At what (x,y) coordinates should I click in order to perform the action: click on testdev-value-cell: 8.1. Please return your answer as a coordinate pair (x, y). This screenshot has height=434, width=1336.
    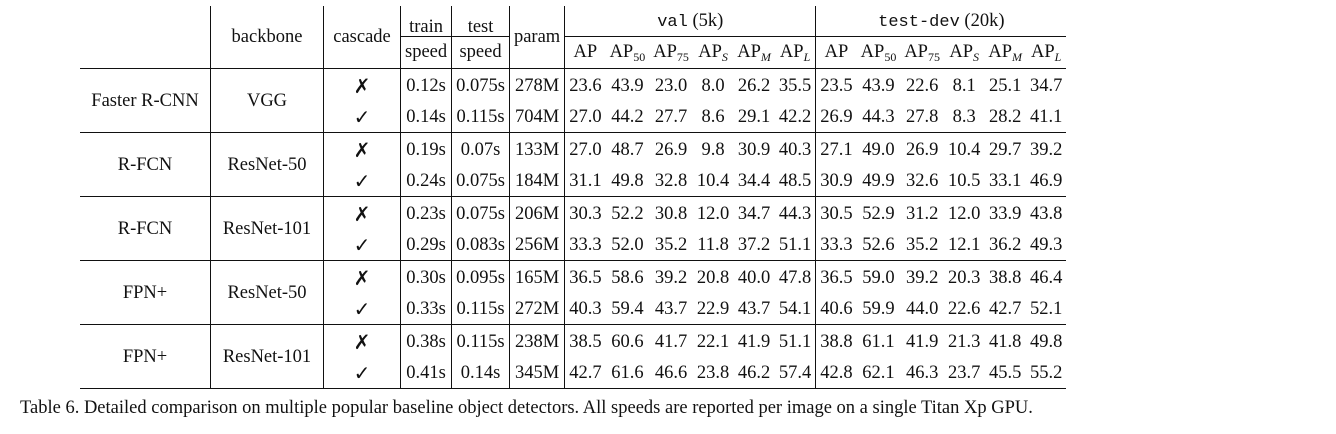
    Looking at the image, I should click on (964, 86).